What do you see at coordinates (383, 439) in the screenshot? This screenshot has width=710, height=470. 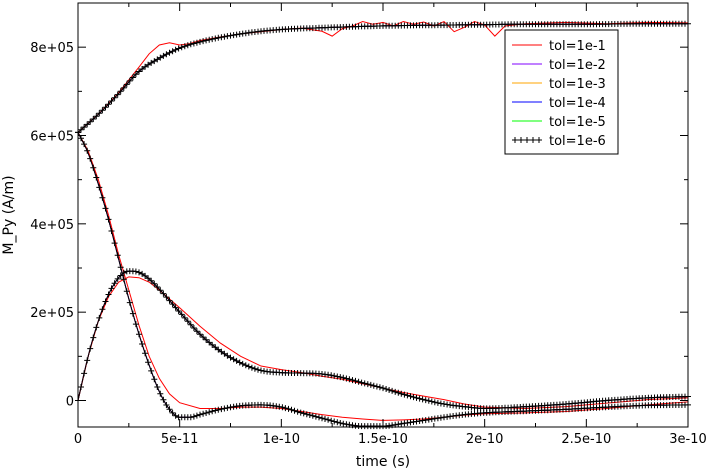 I see `x-tick-label: 1.5e-10` at bounding box center [383, 439].